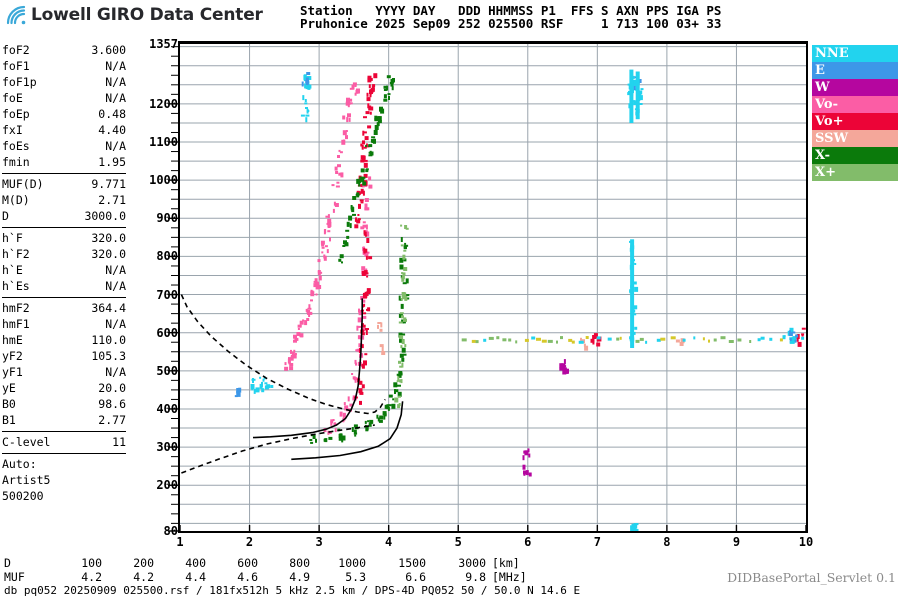 This screenshot has height=600, width=900. I want to click on parameter-value: 4.40, so click(112, 130).